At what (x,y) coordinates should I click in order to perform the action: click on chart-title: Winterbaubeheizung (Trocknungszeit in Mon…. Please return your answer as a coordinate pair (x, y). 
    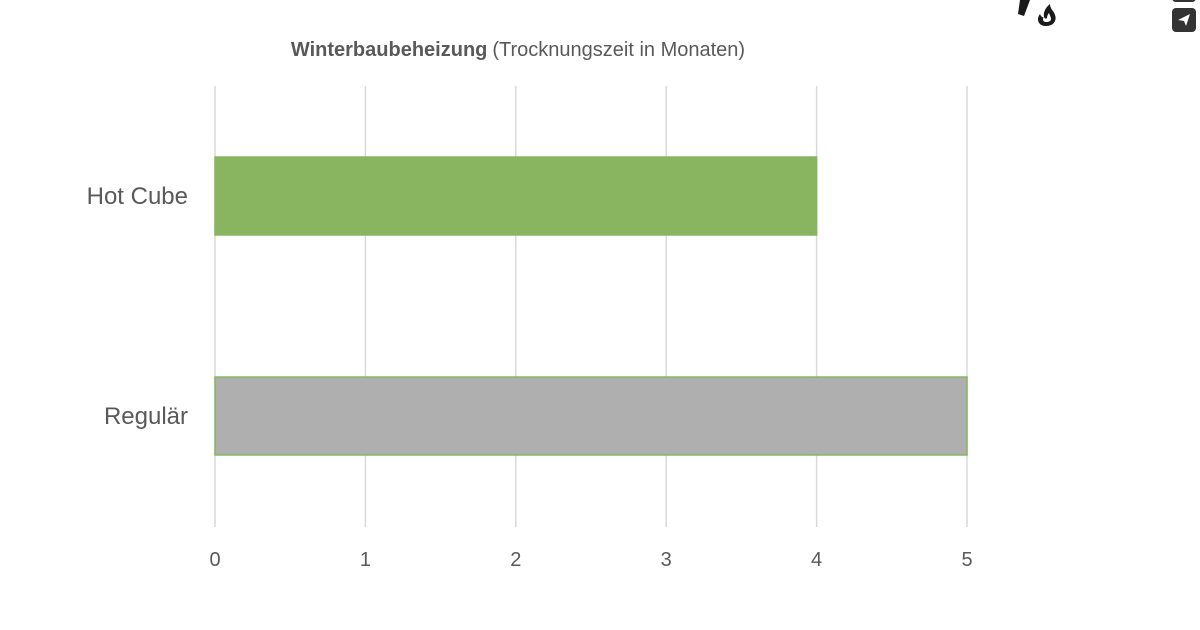
    Looking at the image, I should click on (518, 50).